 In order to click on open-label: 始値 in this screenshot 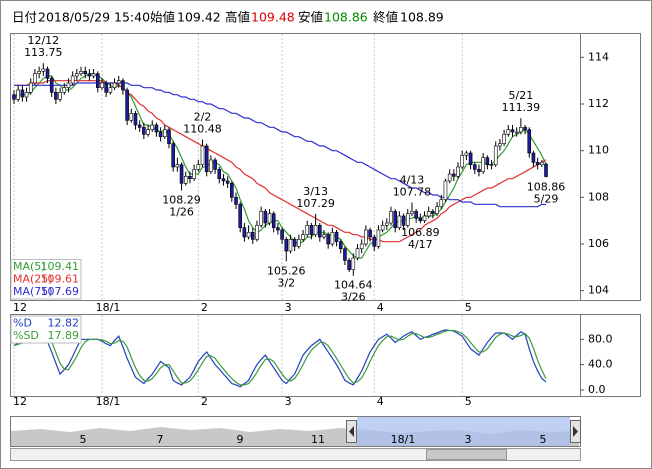, I will do `click(162, 17)`.